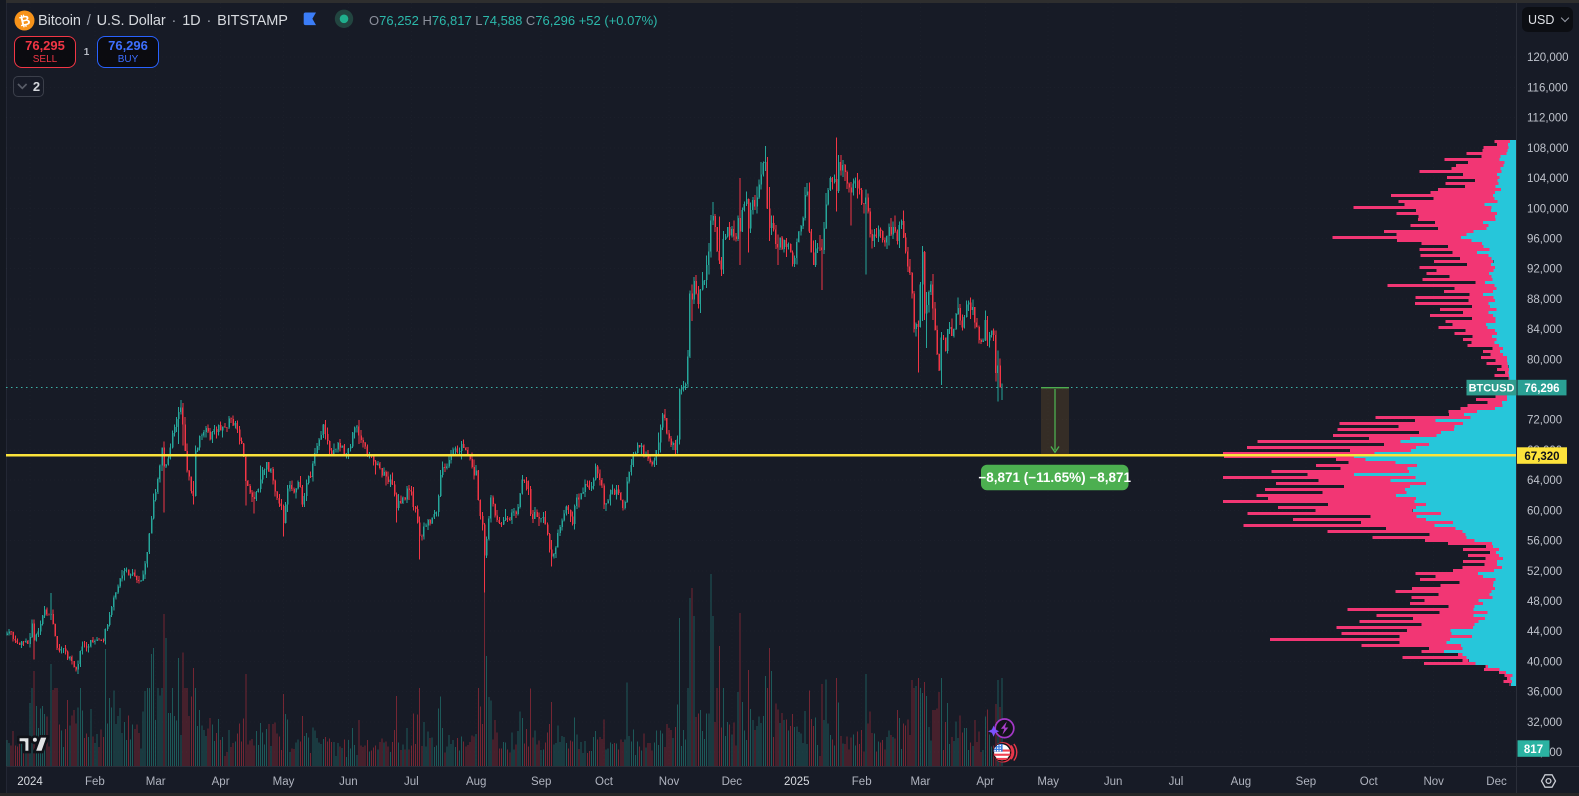  Describe the element at coordinates (1544, 330) in the screenshot. I see `svg-text: 84,000` at that location.